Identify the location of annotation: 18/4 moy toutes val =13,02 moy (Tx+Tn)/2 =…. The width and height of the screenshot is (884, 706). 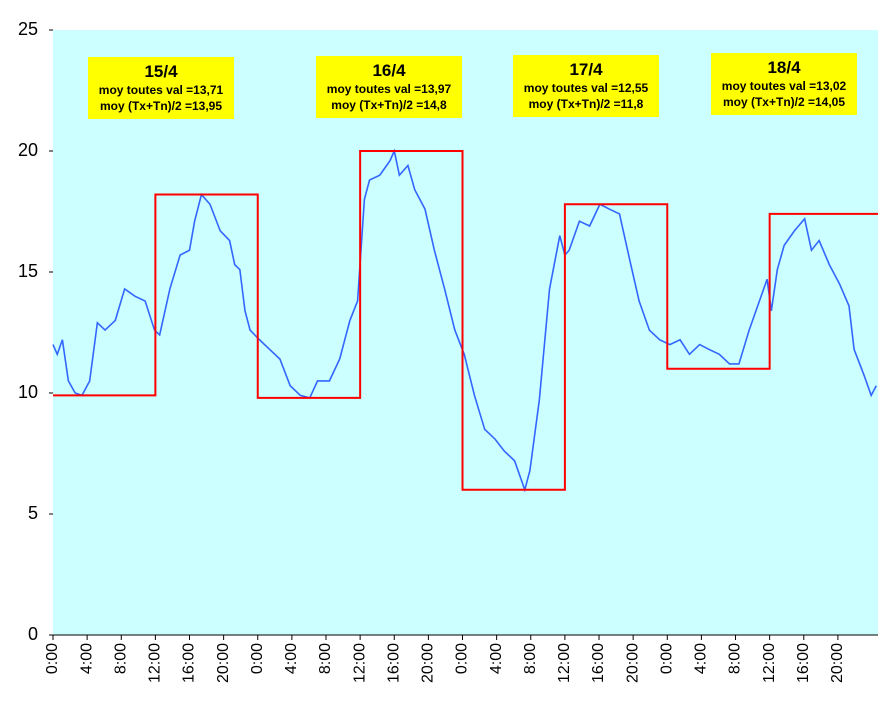
(784, 84).